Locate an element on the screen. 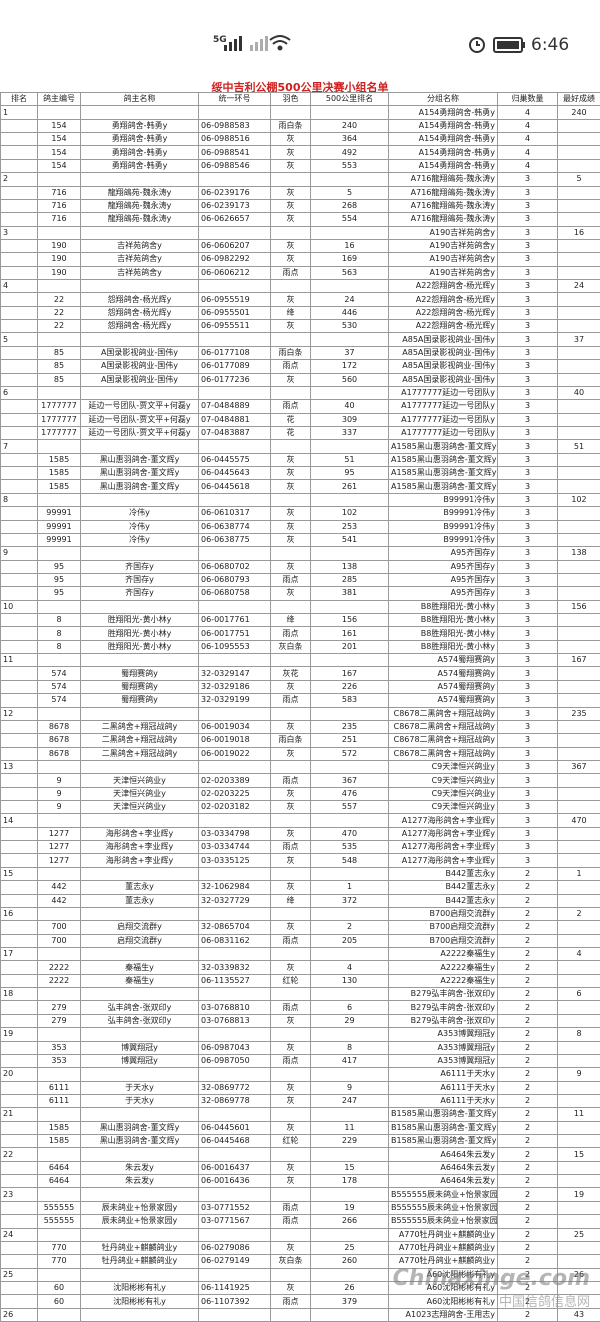  owner-name: 吉祥苑鸽舍y is located at coordinates (140, 272).